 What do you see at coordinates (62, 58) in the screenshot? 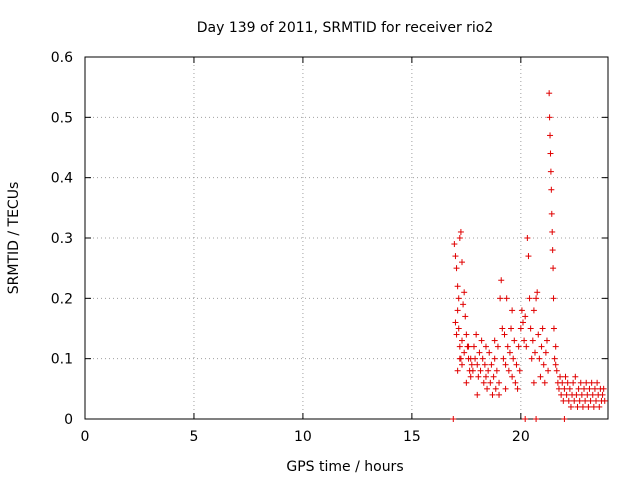
I see `y-tick-label: 0.6` at bounding box center [62, 58].